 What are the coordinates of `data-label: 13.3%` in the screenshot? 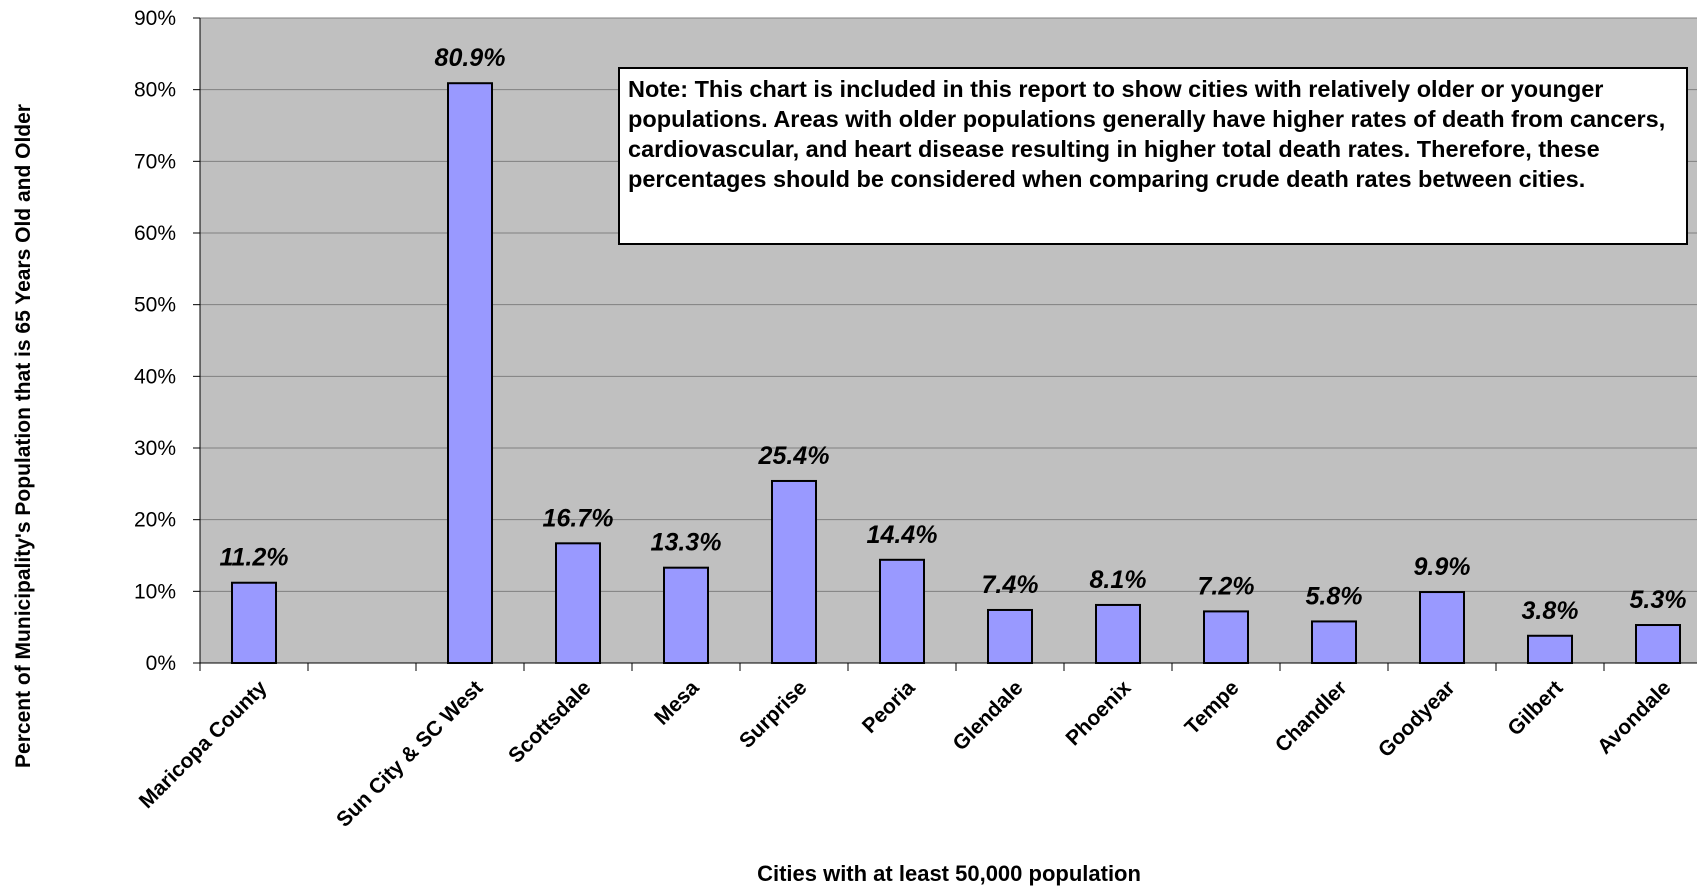 It's located at (686, 543).